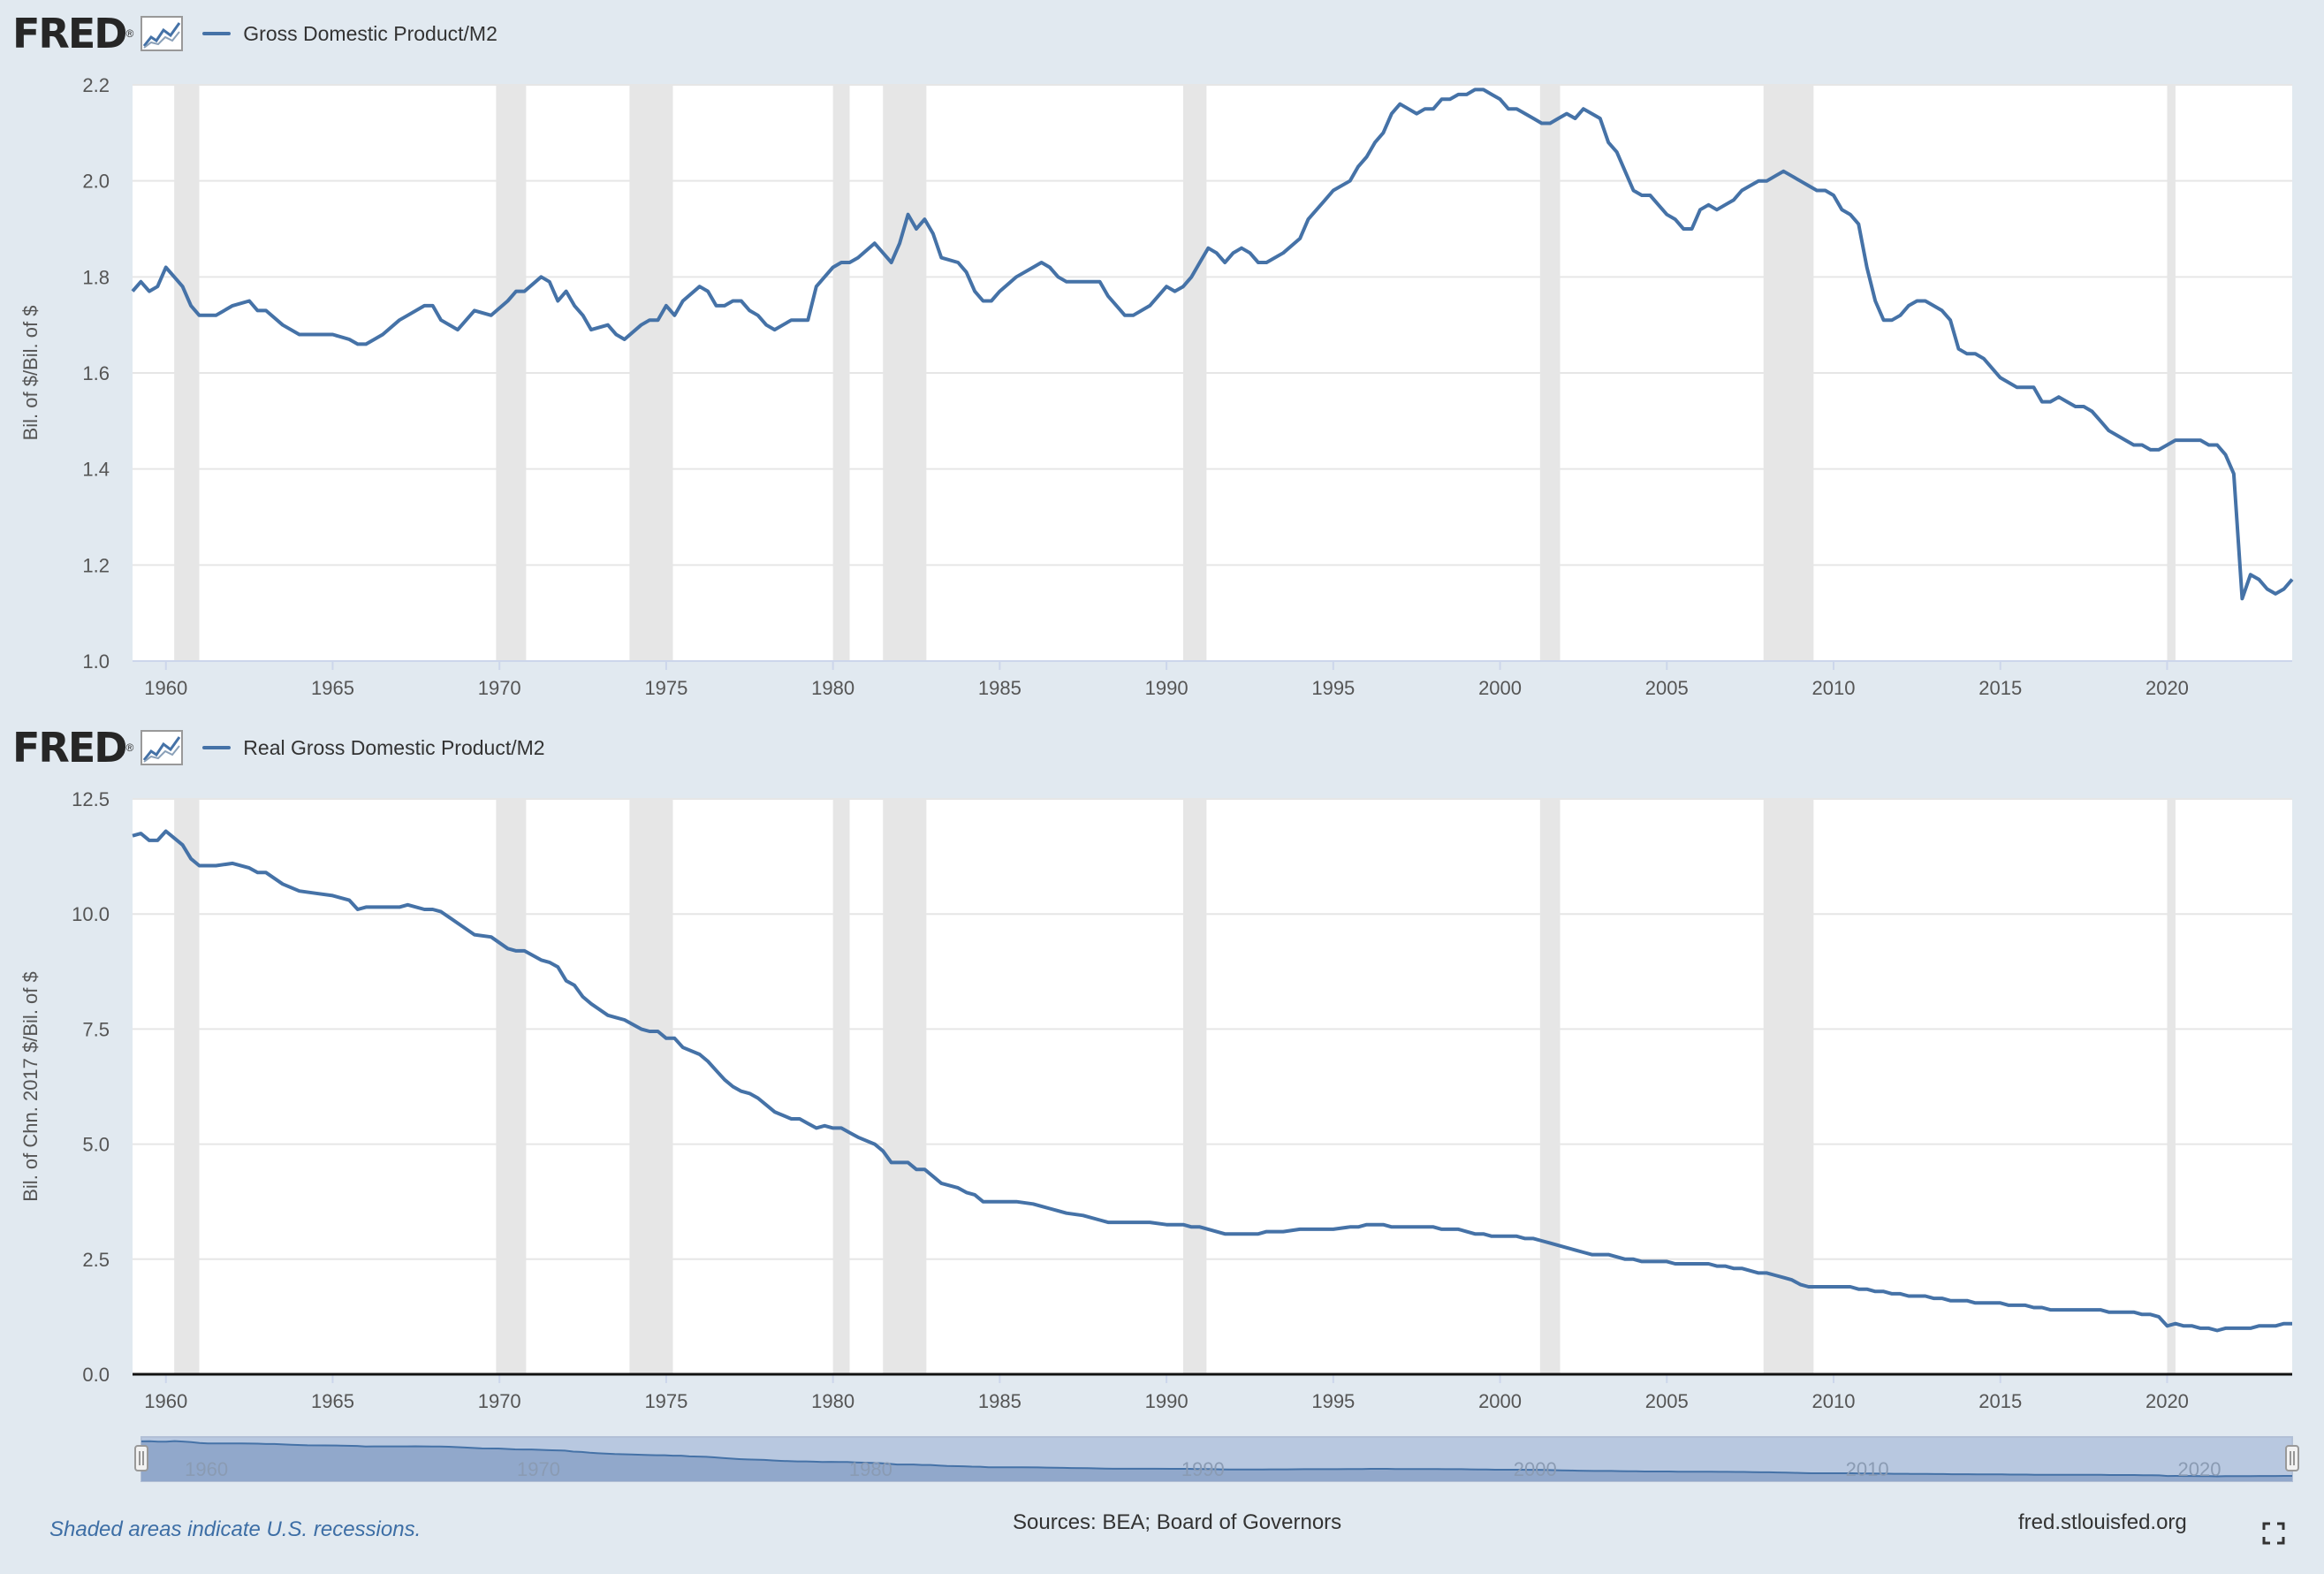 The image size is (2324, 1574). I want to click on y-tick-label: 1.4, so click(96, 470).